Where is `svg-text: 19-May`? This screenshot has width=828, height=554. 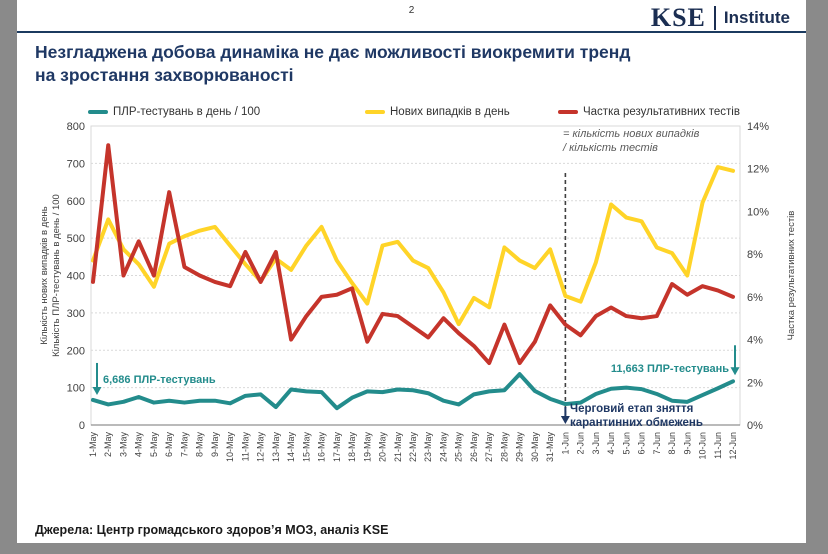 svg-text: 19-May is located at coordinates (367, 447).